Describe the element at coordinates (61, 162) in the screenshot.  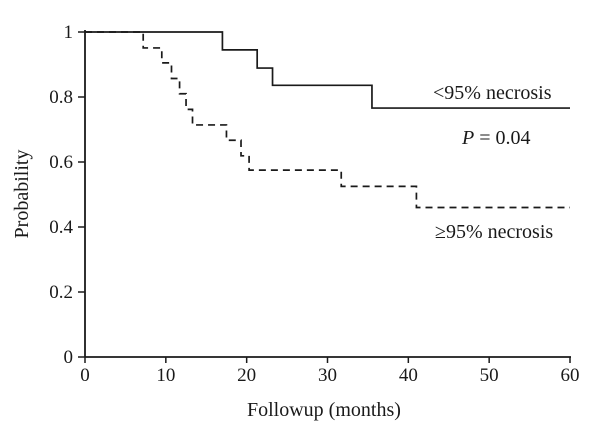
I see `y-tick-label: 0.6` at that location.